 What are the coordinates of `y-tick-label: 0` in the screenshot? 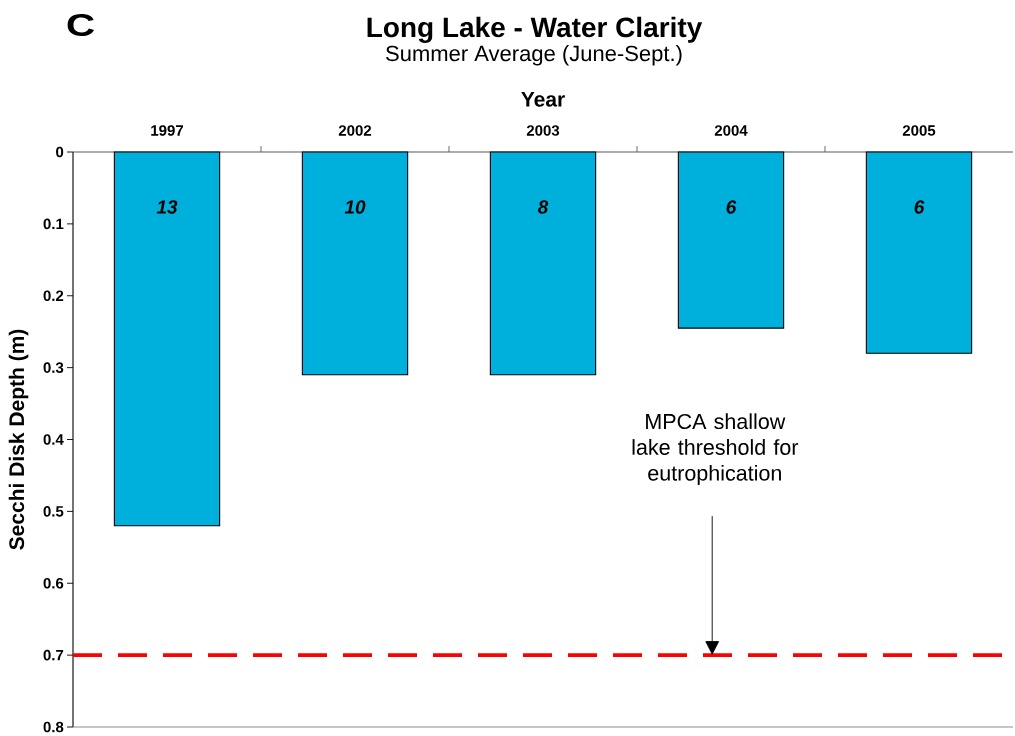 It's located at (60, 152).